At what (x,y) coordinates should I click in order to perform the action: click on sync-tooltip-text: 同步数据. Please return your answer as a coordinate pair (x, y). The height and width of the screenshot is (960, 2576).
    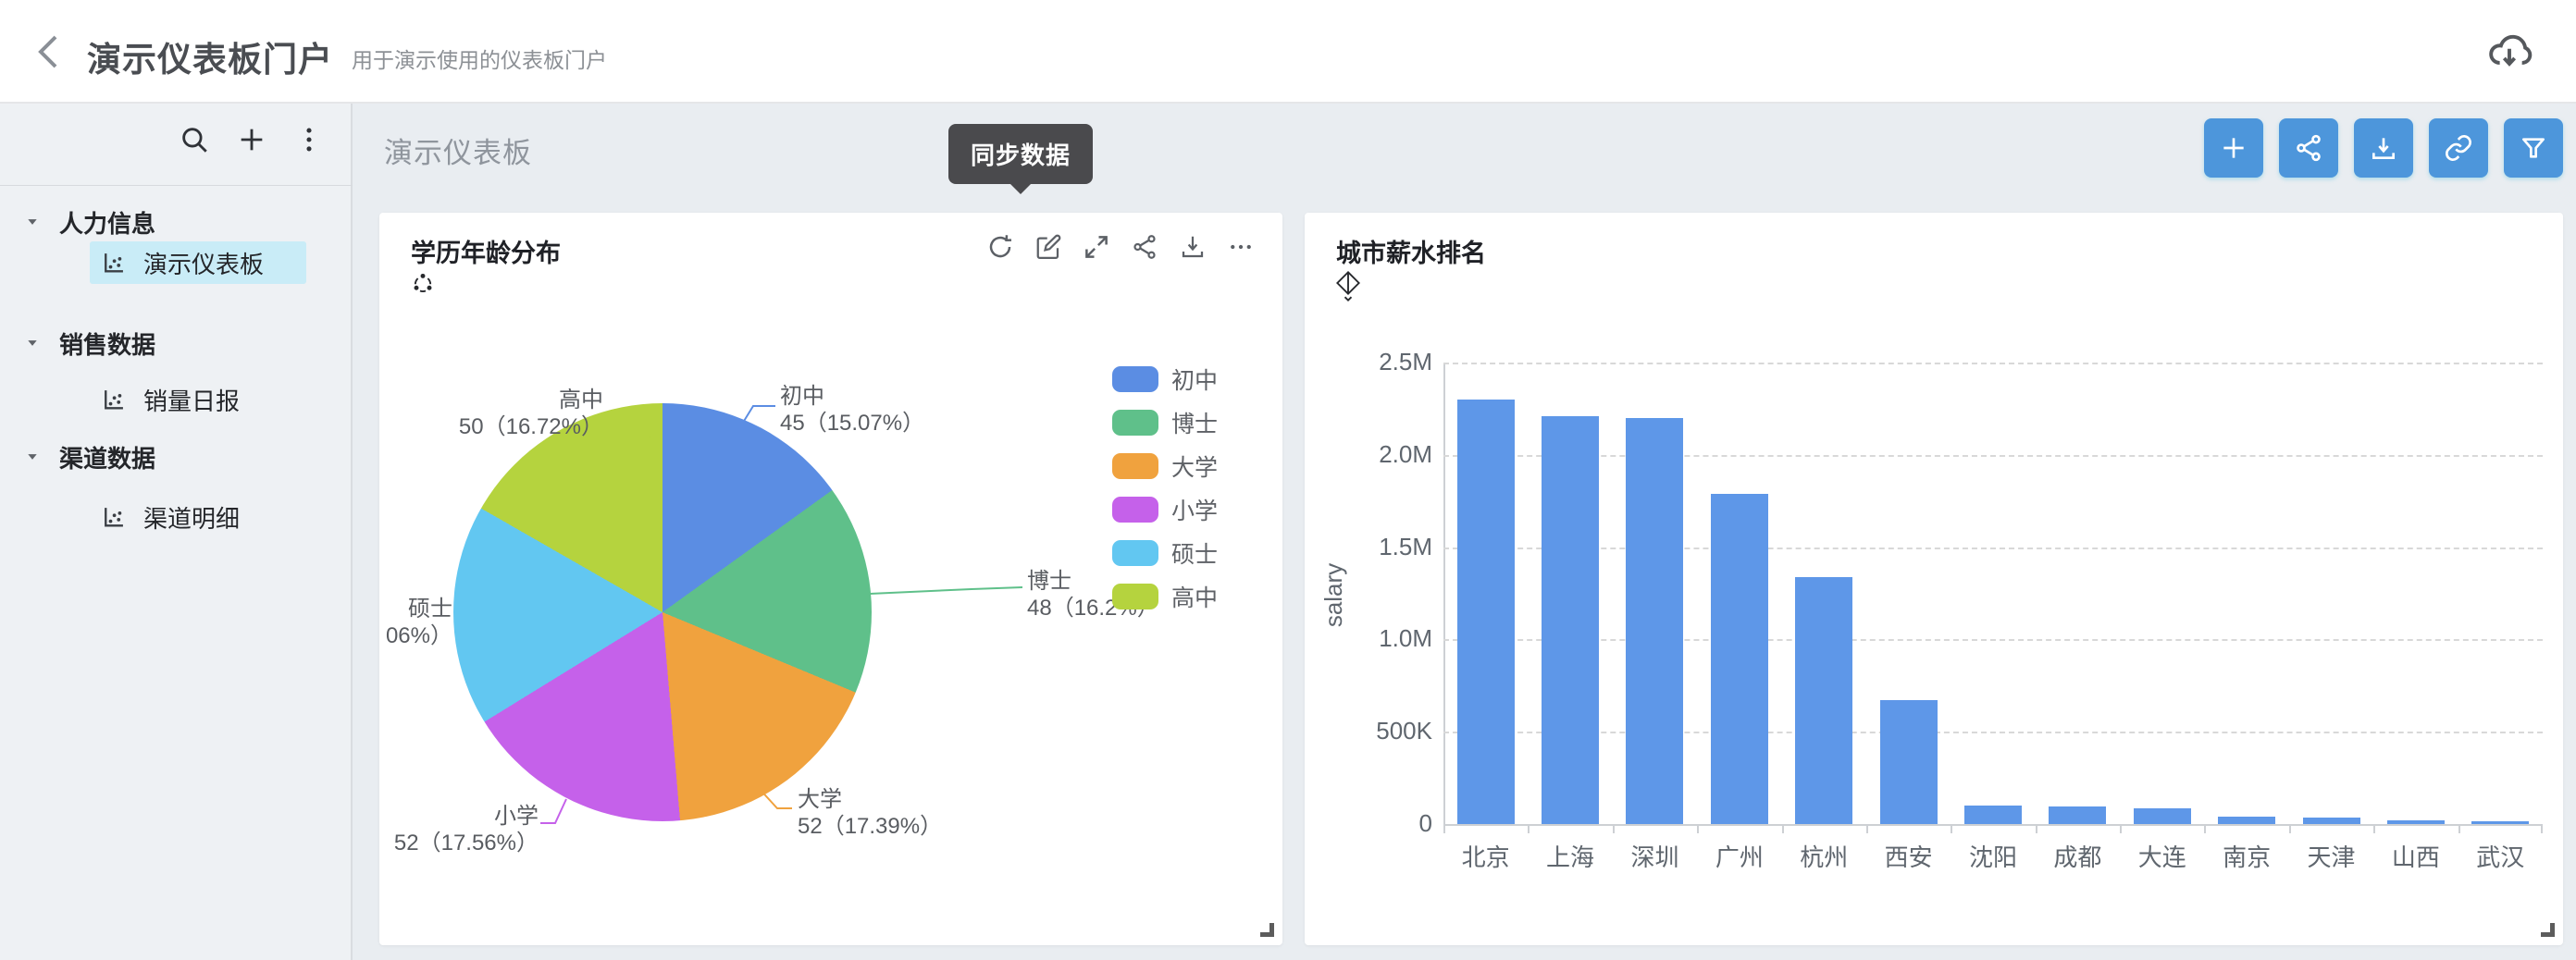
    Looking at the image, I should click on (1021, 155).